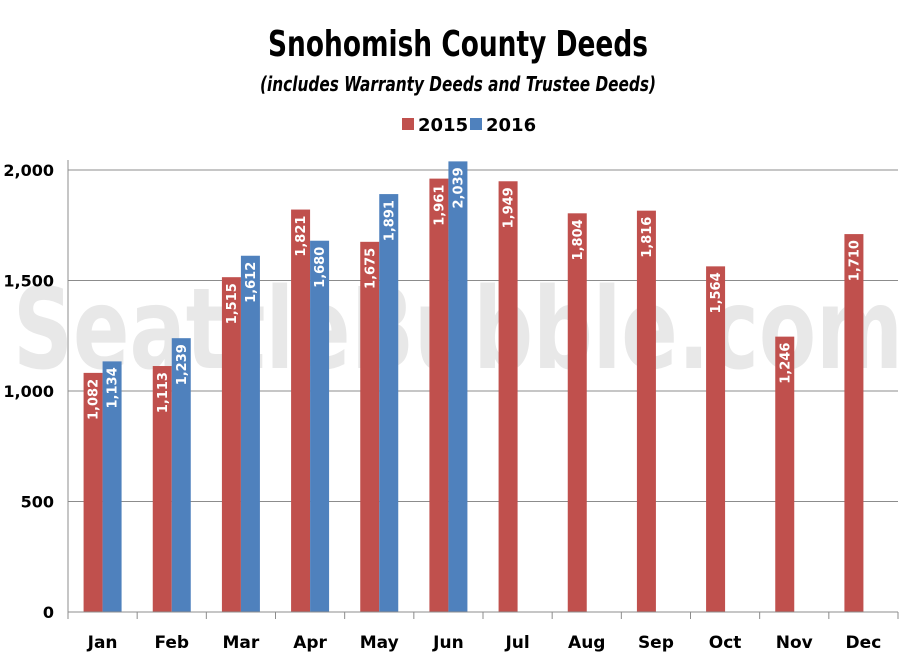  What do you see at coordinates (716, 439) in the screenshot?
I see `bar-2015-Oct` at bounding box center [716, 439].